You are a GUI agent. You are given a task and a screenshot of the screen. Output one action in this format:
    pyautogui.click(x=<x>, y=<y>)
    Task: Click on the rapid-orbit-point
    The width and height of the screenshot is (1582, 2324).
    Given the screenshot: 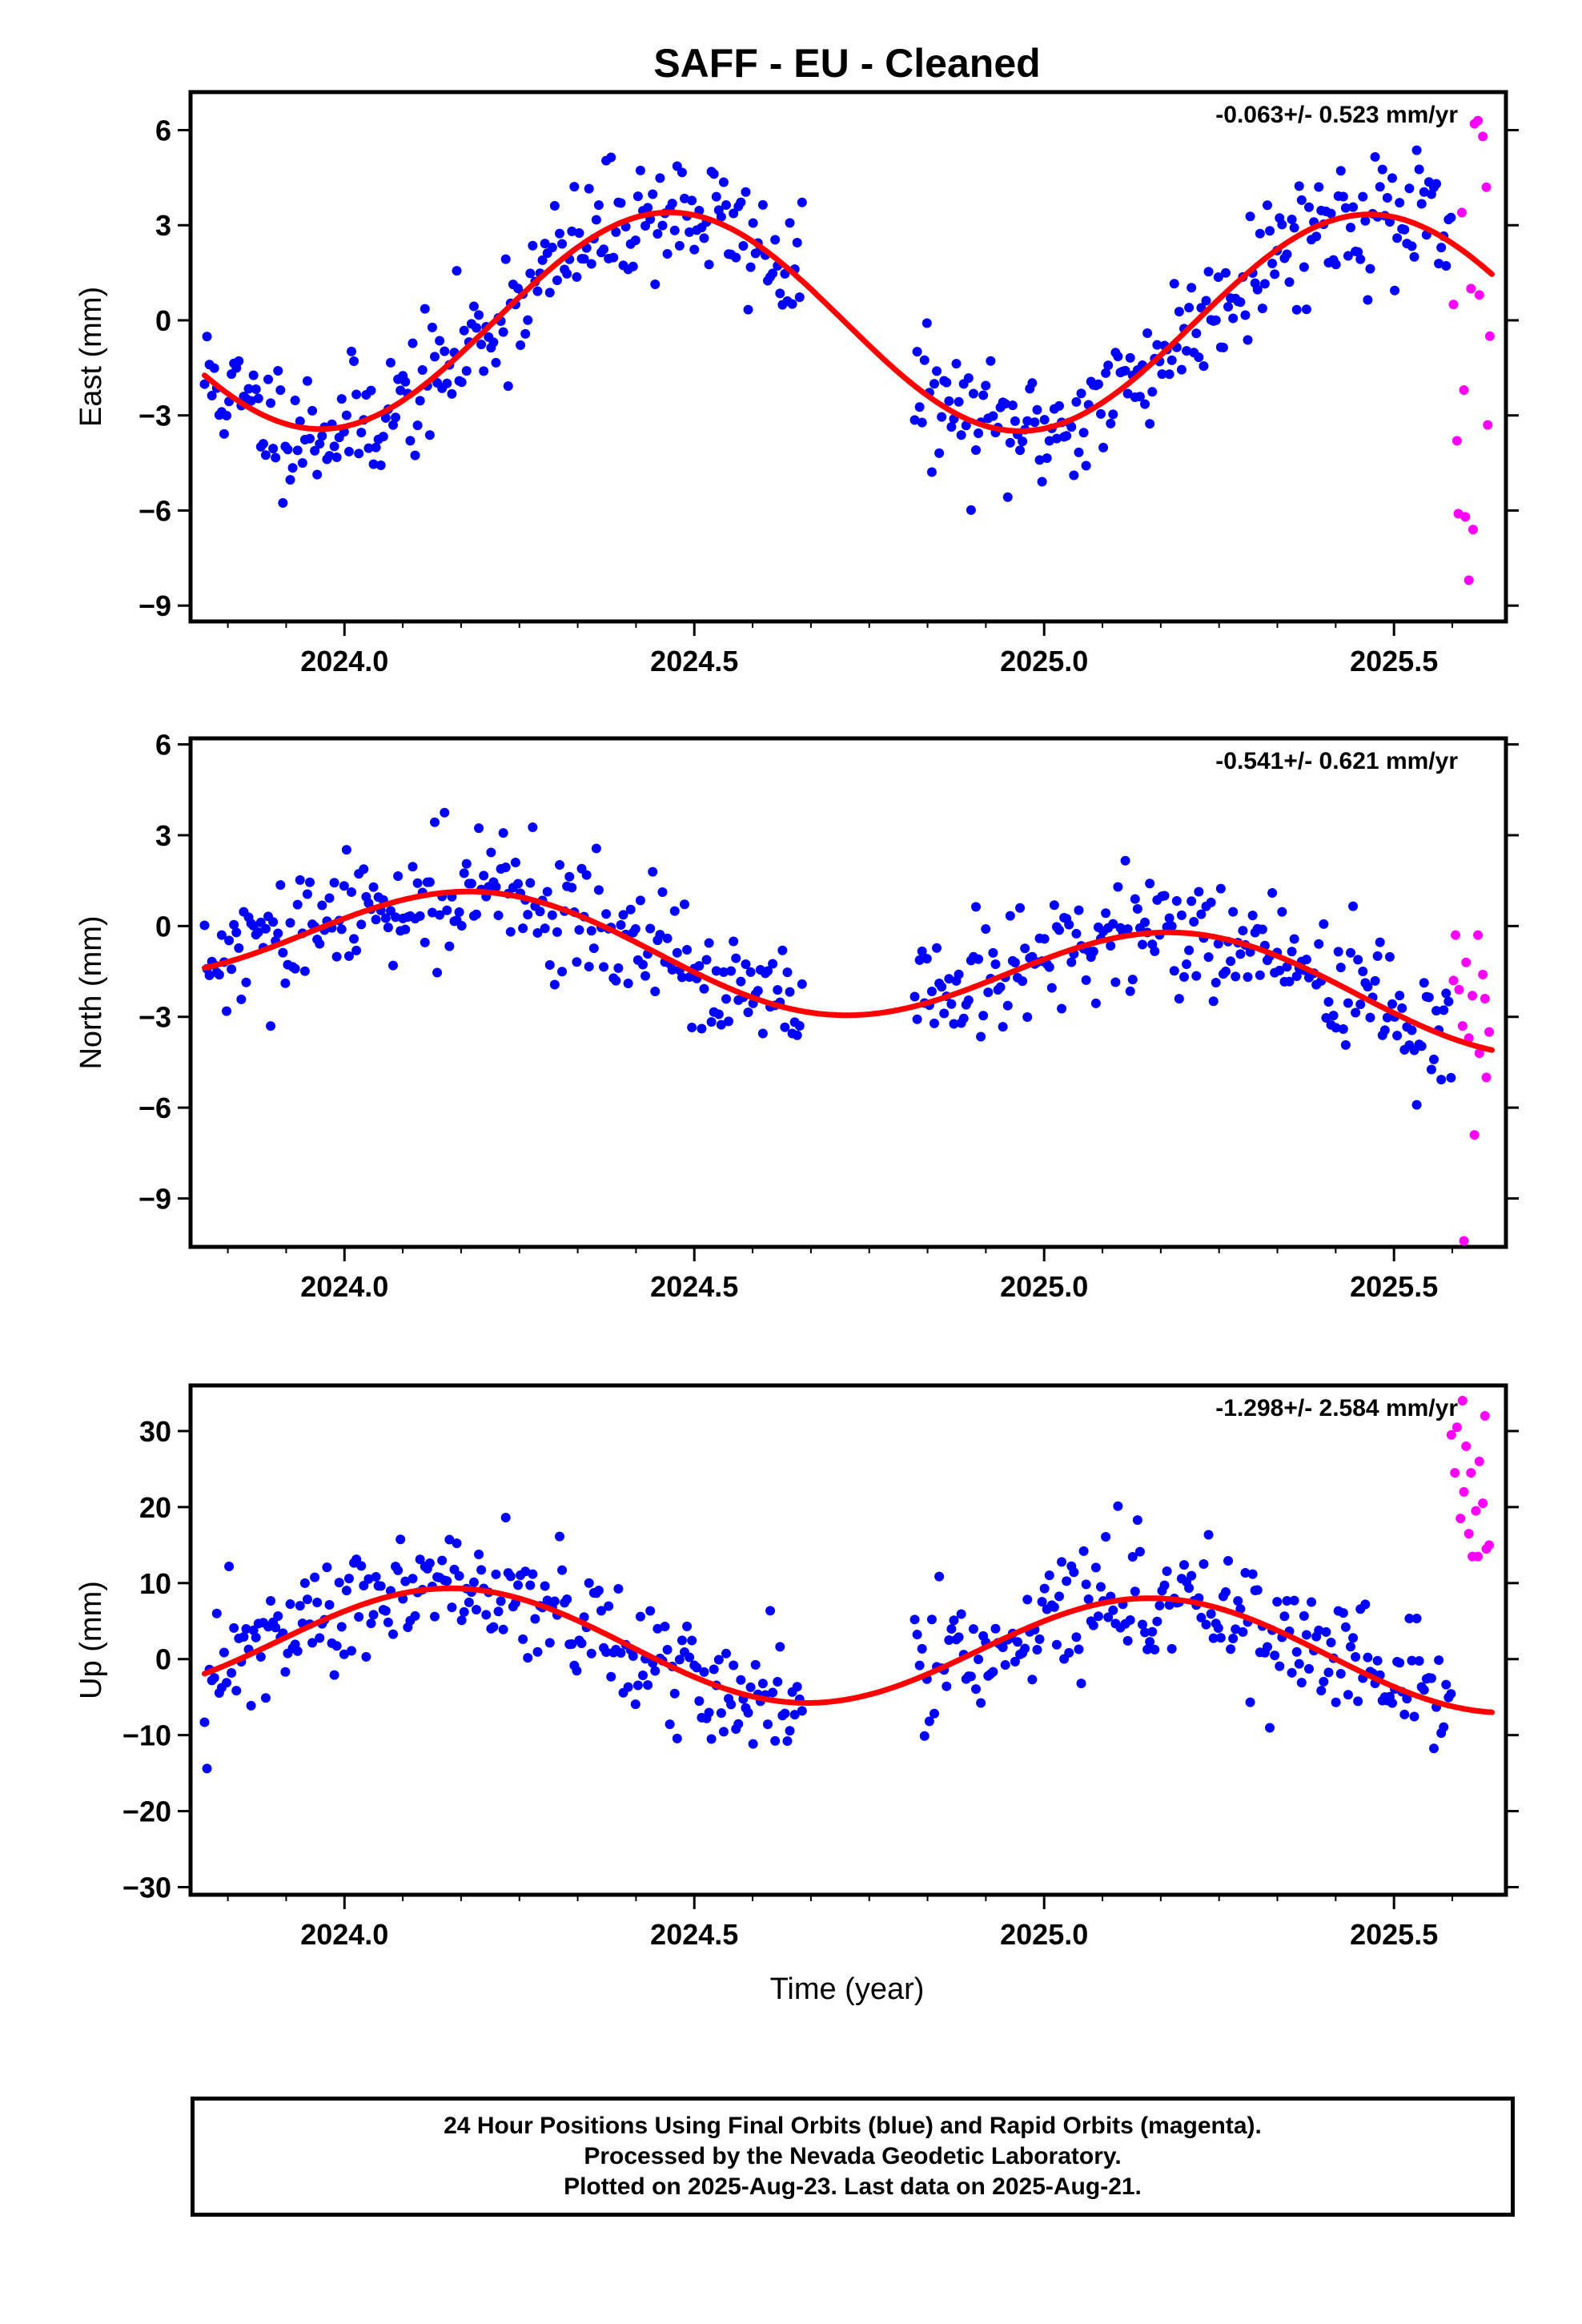 What is the action you would take?
    pyautogui.click(x=1453, y=980)
    